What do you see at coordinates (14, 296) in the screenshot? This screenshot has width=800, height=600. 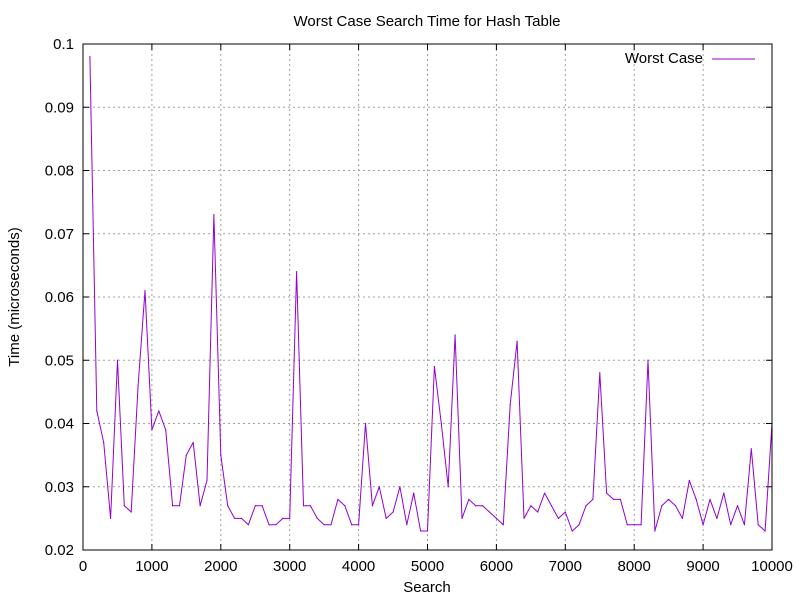 I see `y-axis-label: Time (microseconds)` at bounding box center [14, 296].